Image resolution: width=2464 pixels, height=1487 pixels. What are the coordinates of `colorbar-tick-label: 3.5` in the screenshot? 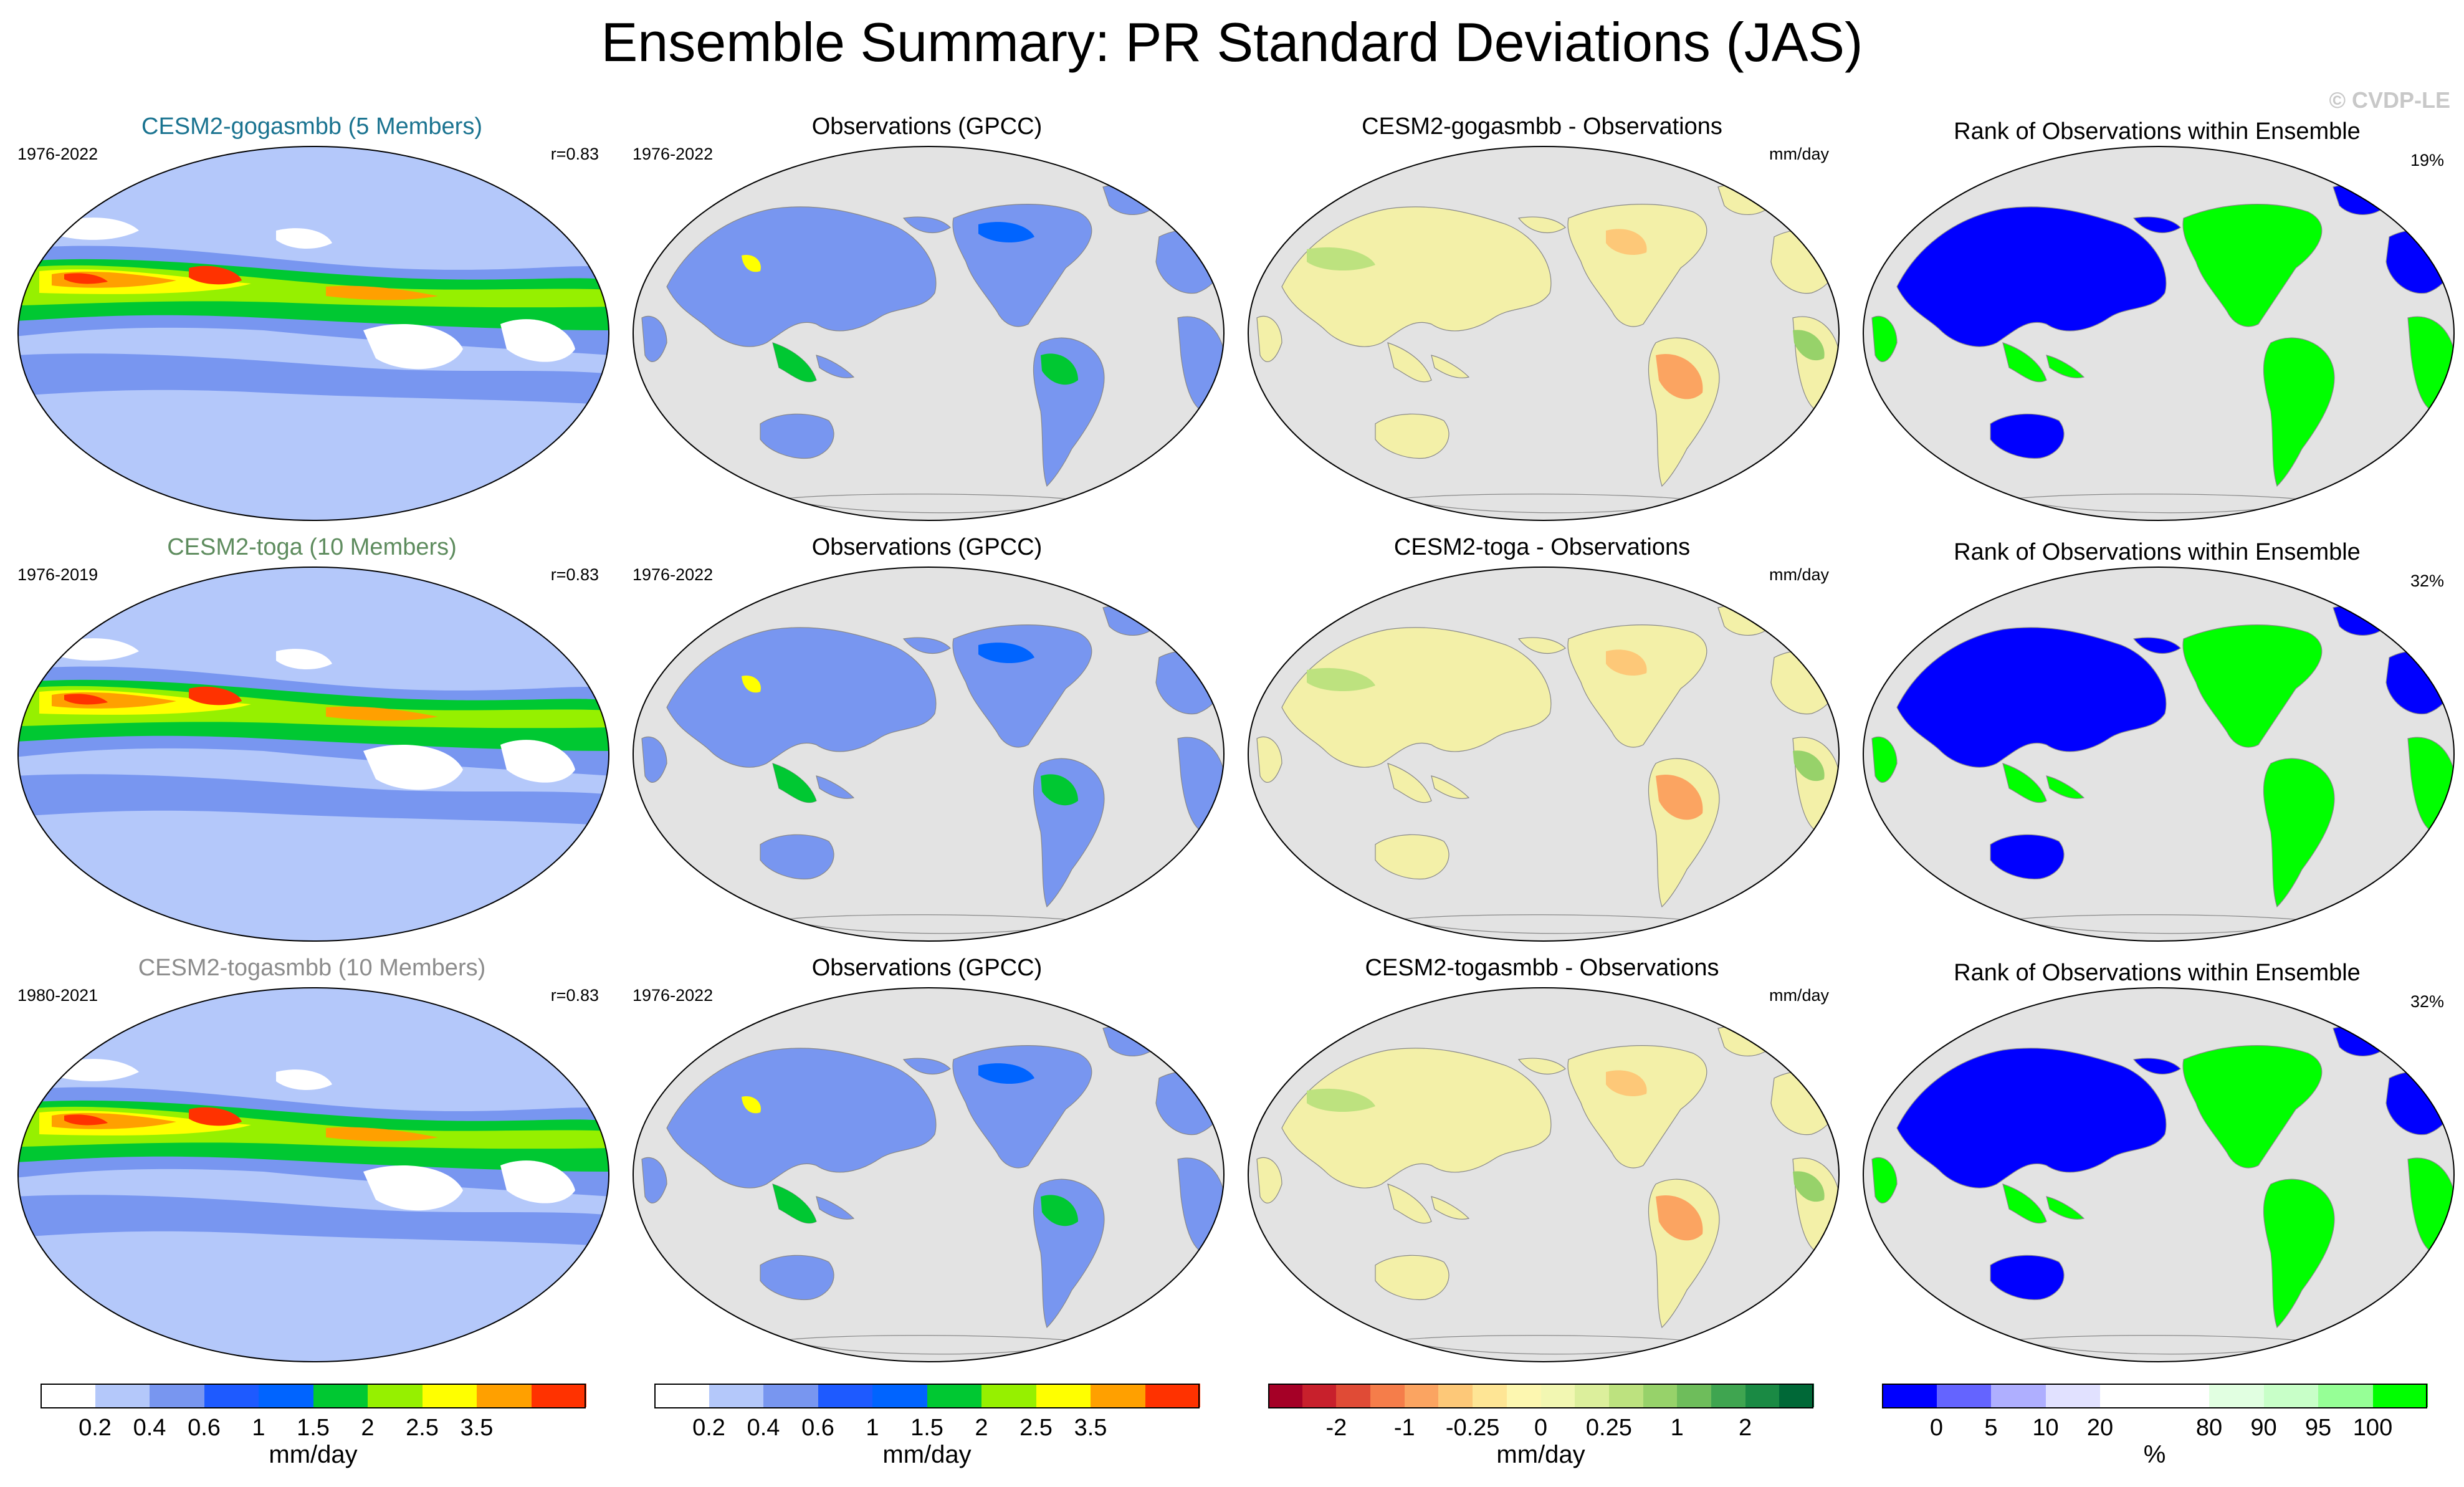 It's located at (1090, 1428).